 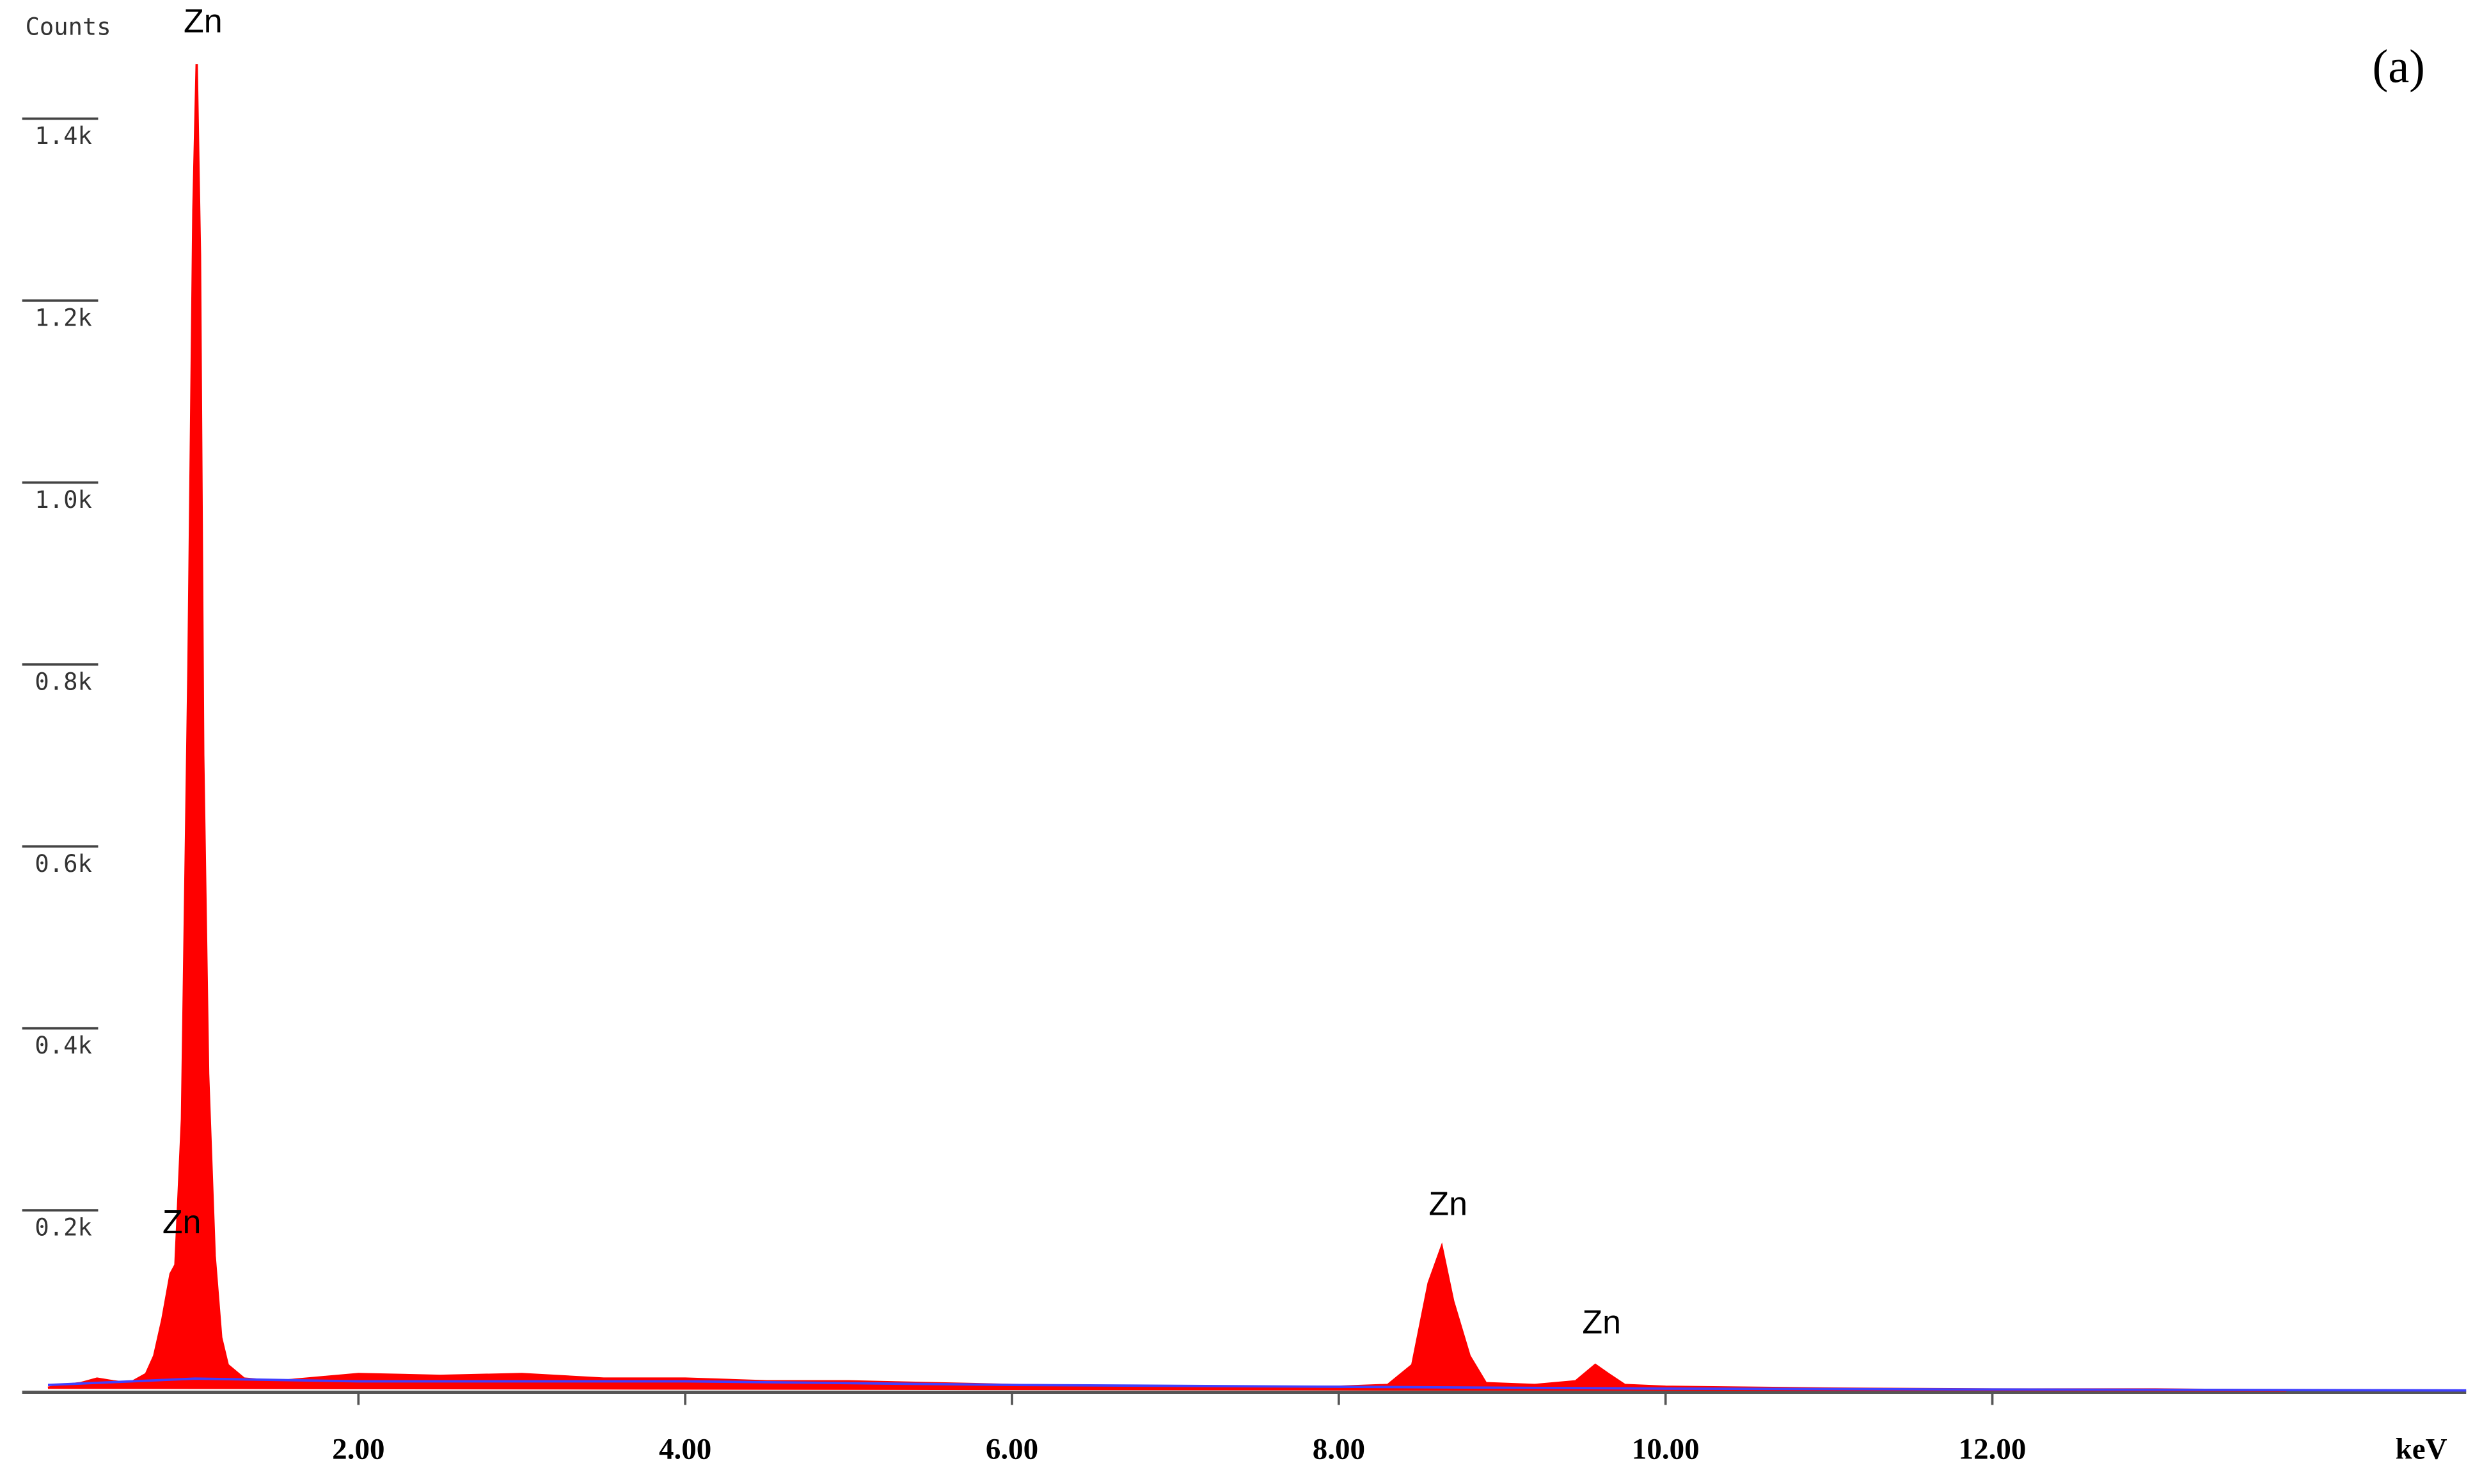 What do you see at coordinates (63, 136) in the screenshot?
I see `y-tick-label: 1.4k` at bounding box center [63, 136].